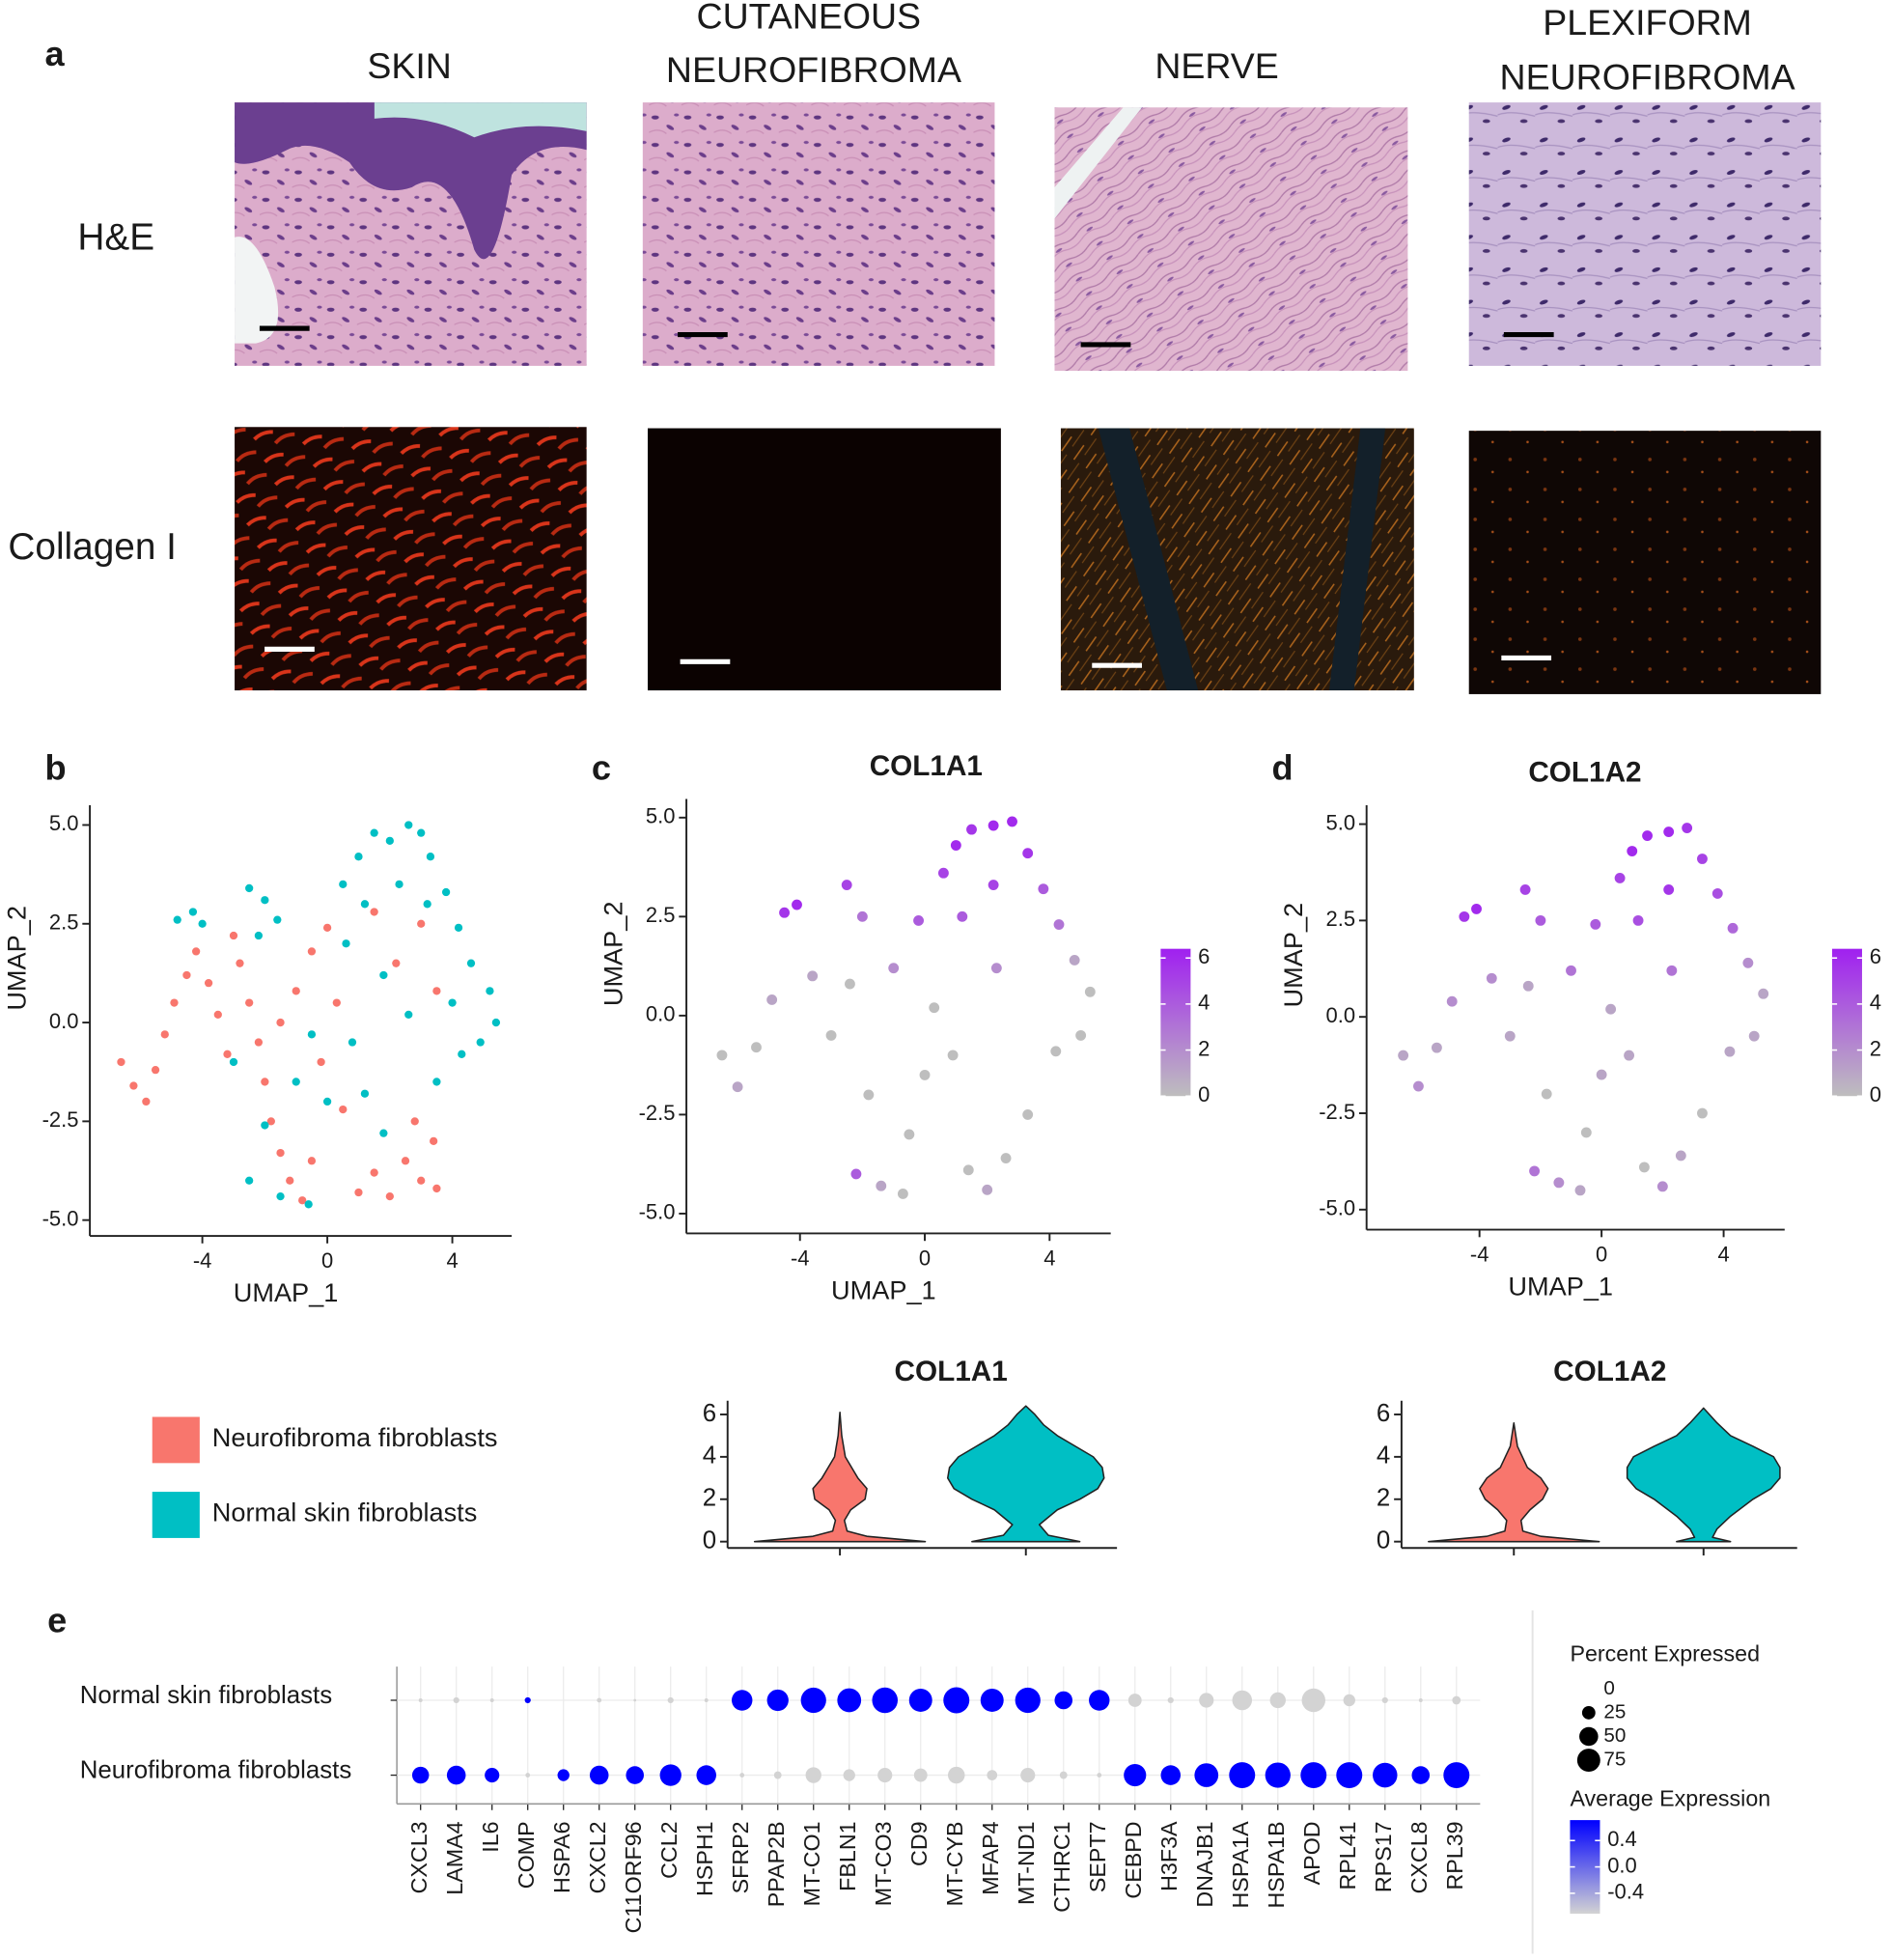 This screenshot has width=1892, height=1960. What do you see at coordinates (355, 1437) in the screenshot?
I see `legend-label: Neurofibroma fibroblasts` at bounding box center [355, 1437].